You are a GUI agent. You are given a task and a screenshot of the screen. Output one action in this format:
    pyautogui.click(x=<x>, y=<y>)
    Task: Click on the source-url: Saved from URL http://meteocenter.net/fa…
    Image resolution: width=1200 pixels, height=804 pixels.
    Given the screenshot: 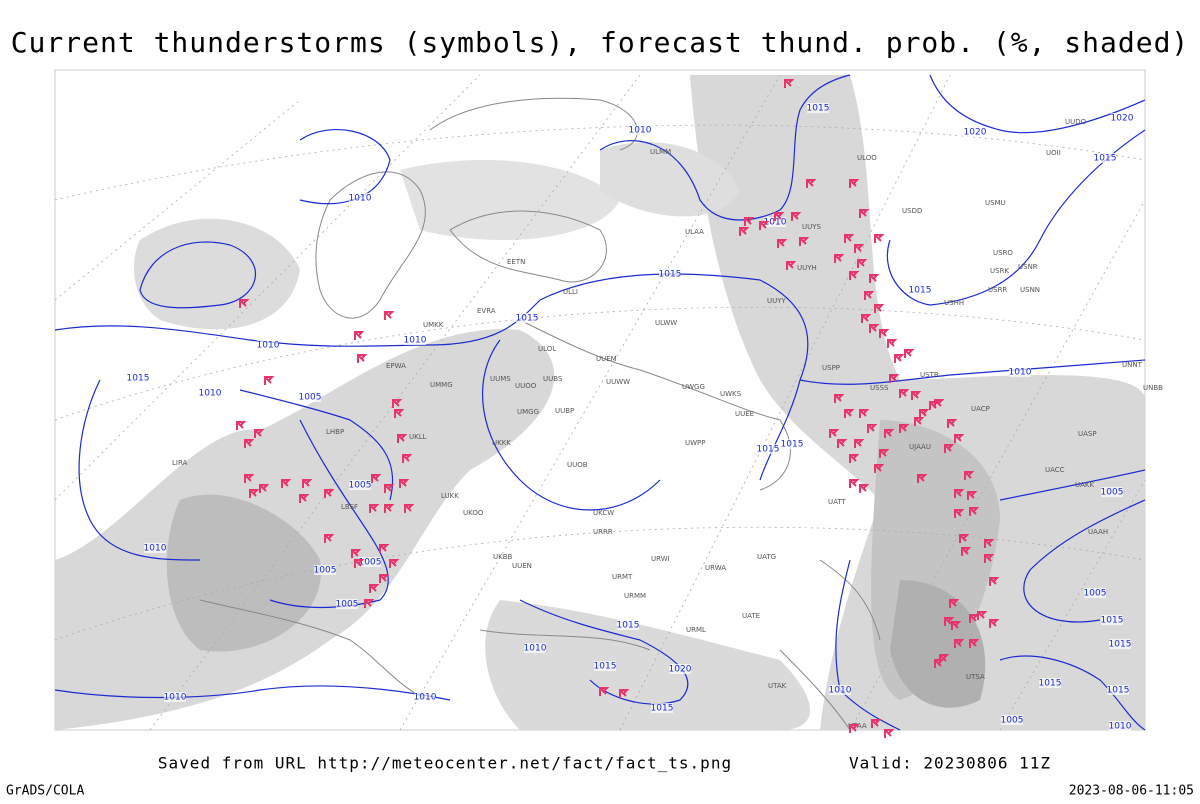 What is the action you would take?
    pyautogui.click(x=445, y=763)
    